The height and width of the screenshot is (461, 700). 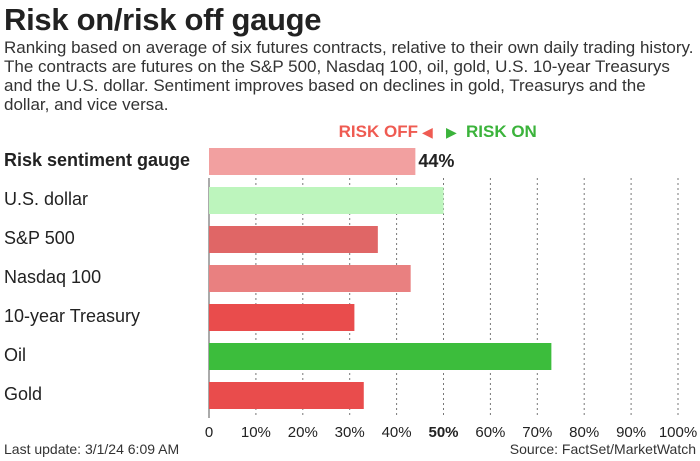 What do you see at coordinates (443, 432) in the screenshot?
I see `x-tick-label: 50%` at bounding box center [443, 432].